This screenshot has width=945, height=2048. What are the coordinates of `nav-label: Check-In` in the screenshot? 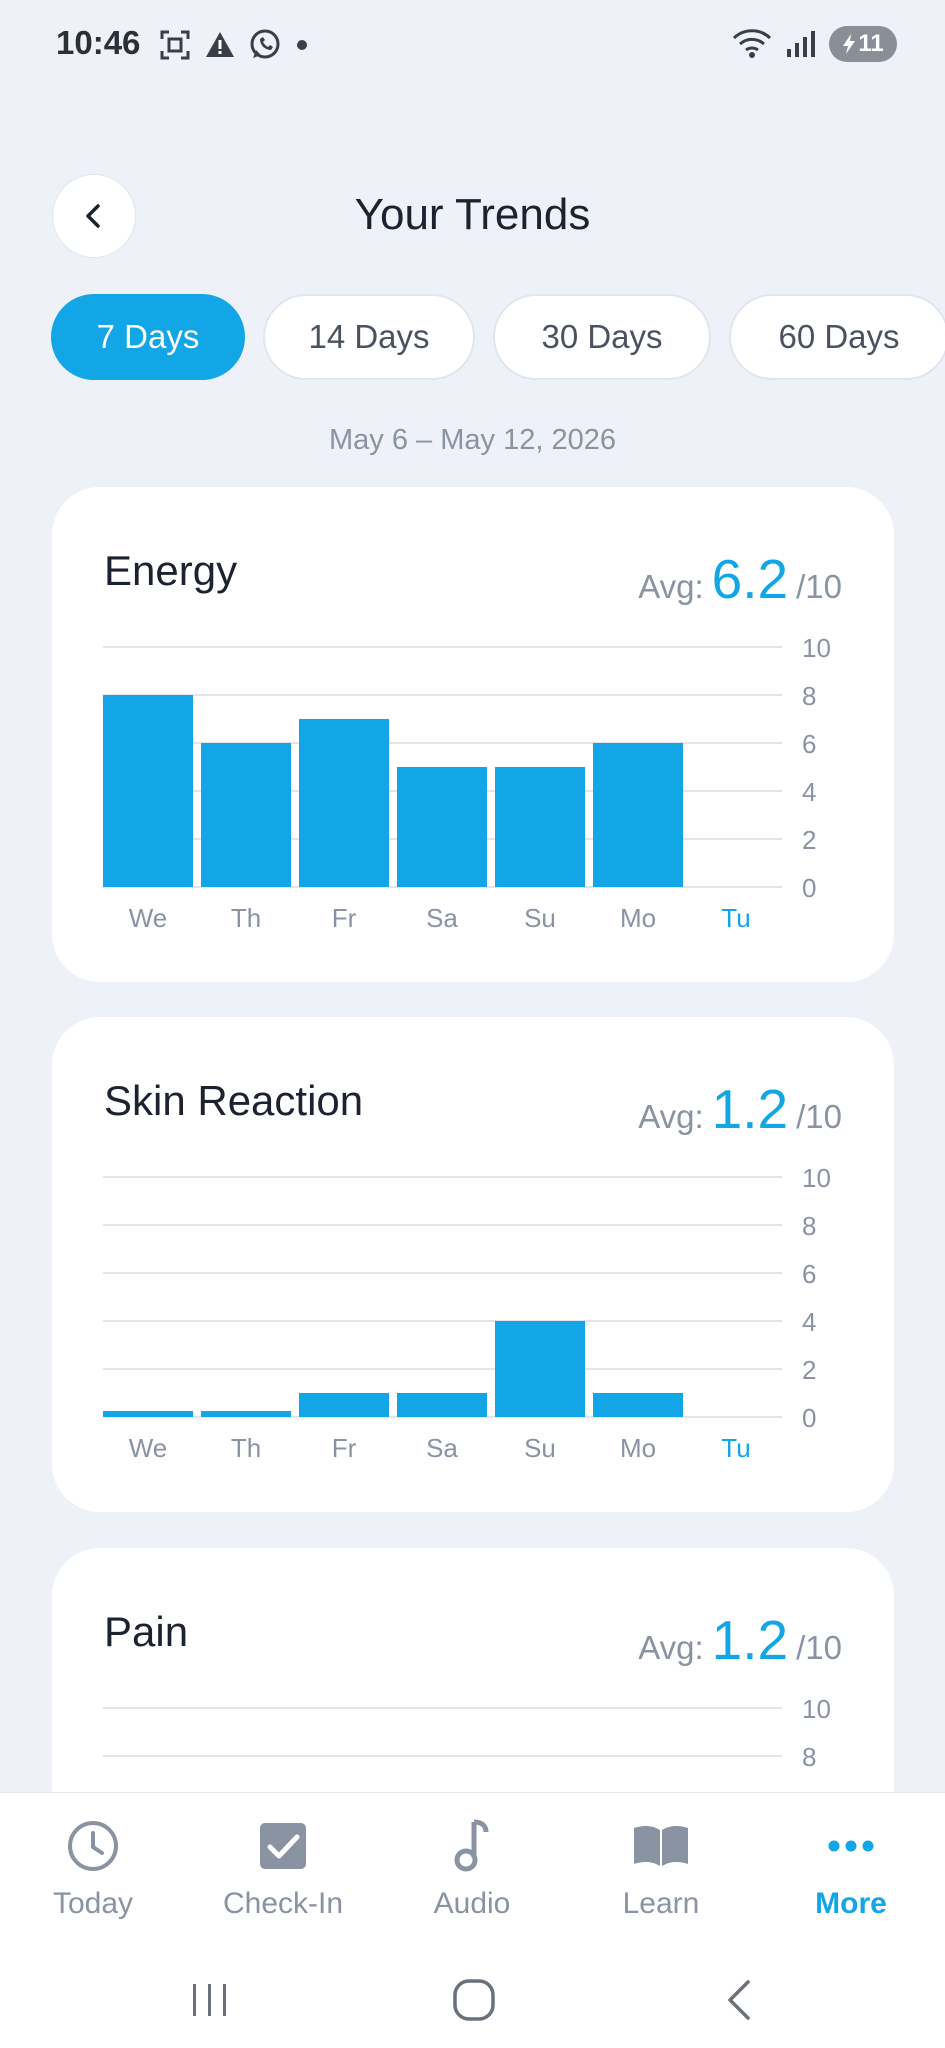 It's located at (283, 1903).